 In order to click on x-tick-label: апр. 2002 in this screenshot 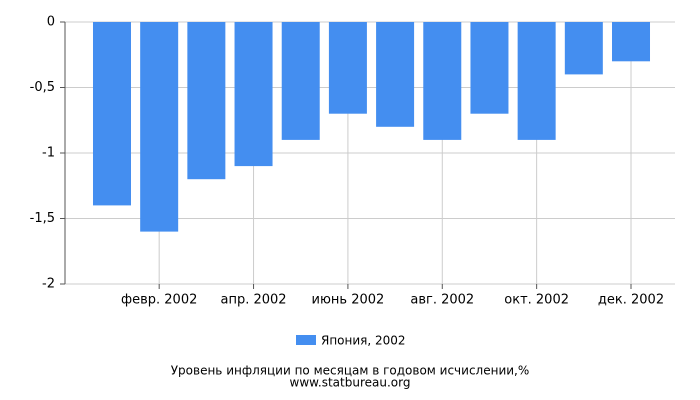, I will do `click(254, 300)`.